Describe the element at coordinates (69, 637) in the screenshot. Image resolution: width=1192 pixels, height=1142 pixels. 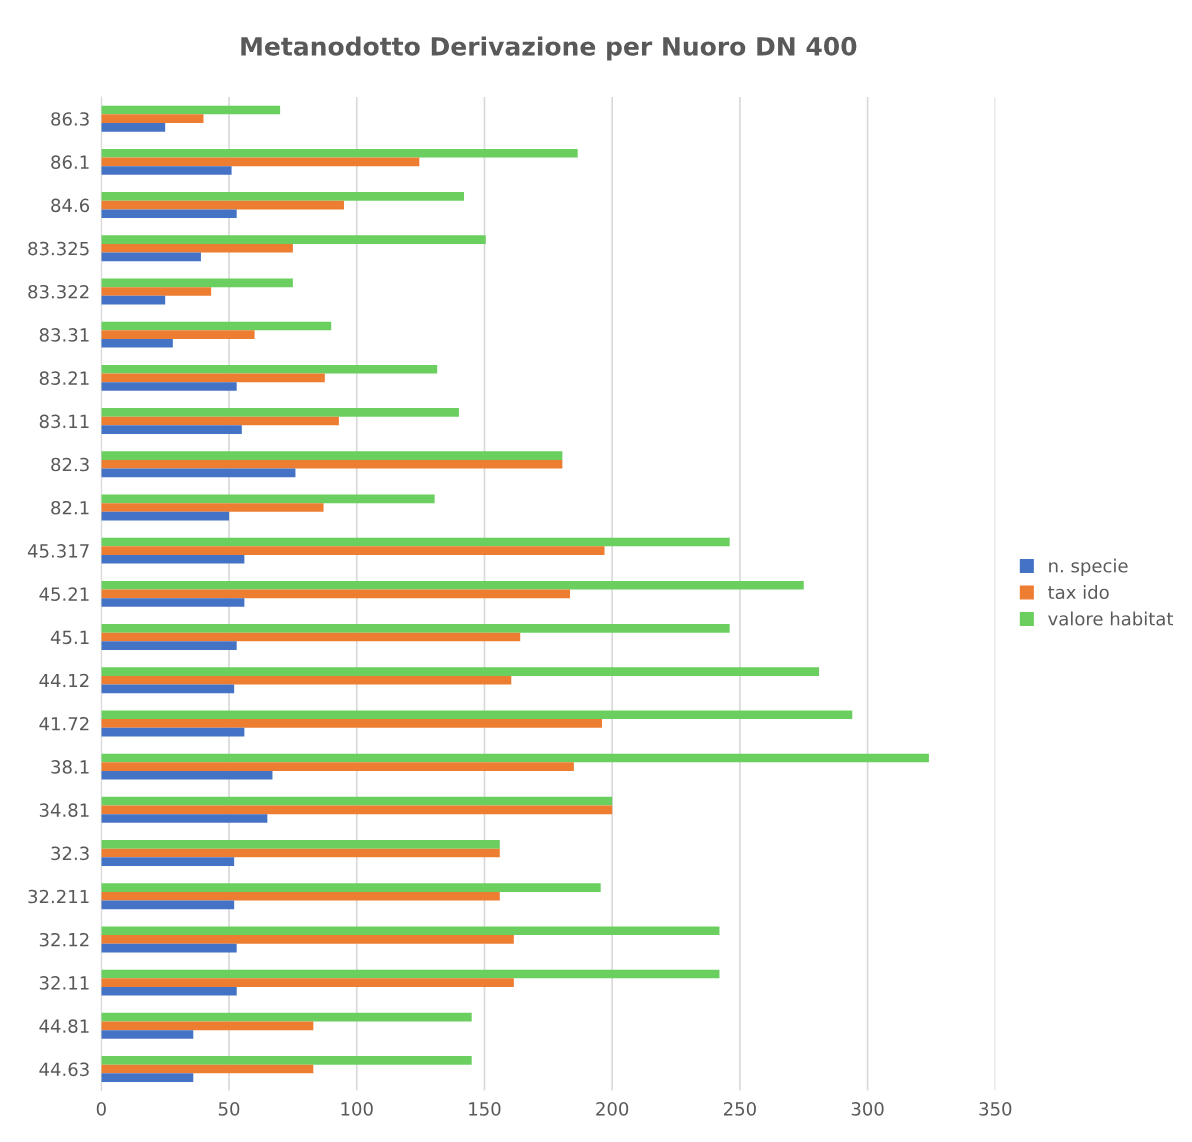
I see `y-tick-label: 45.1` at that location.